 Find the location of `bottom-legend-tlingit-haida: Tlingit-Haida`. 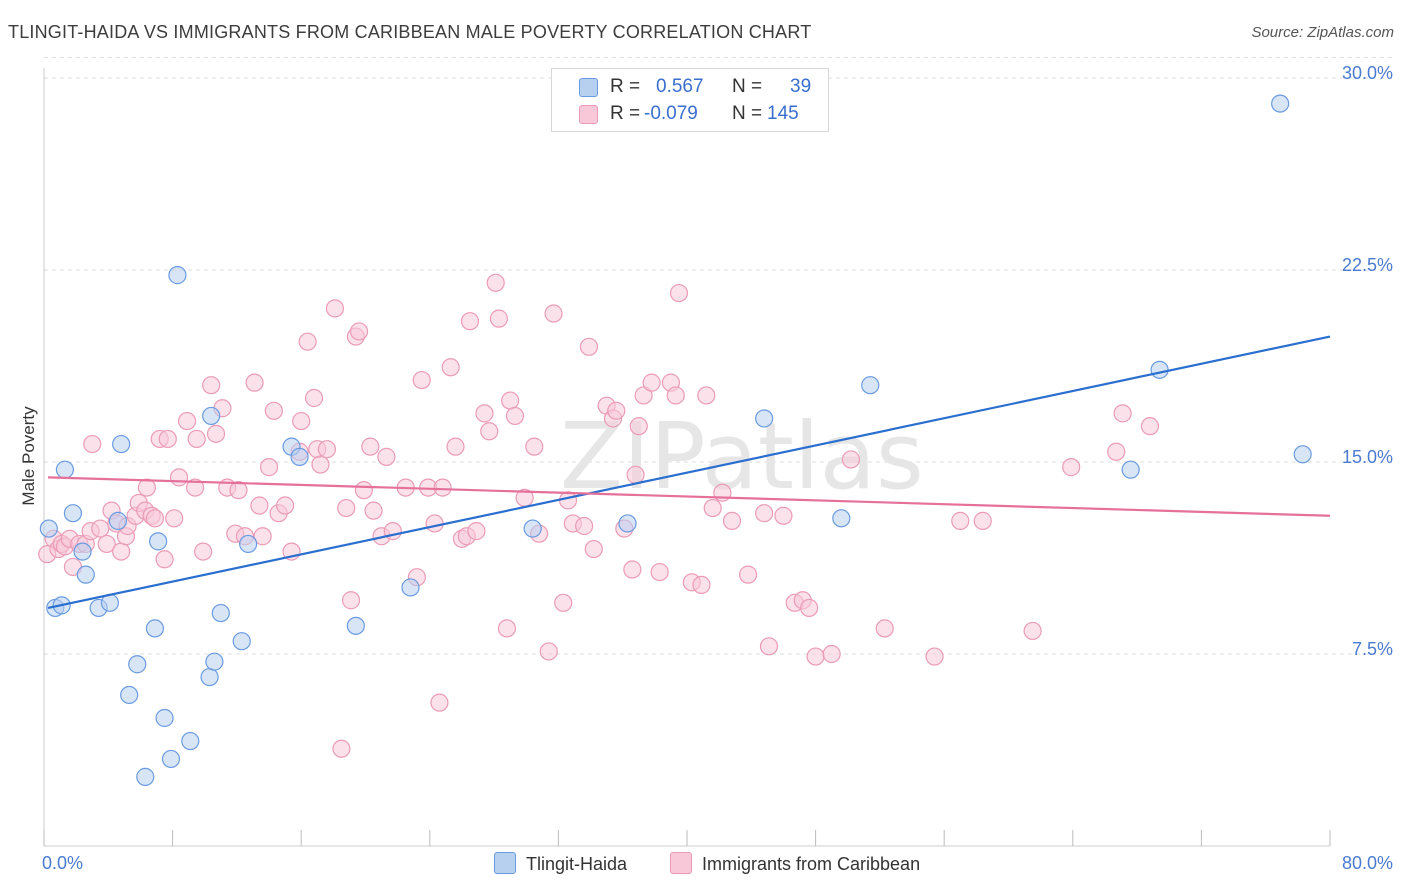

bottom-legend-tlingit-haida: Tlingit-Haida is located at coordinates (560, 863).